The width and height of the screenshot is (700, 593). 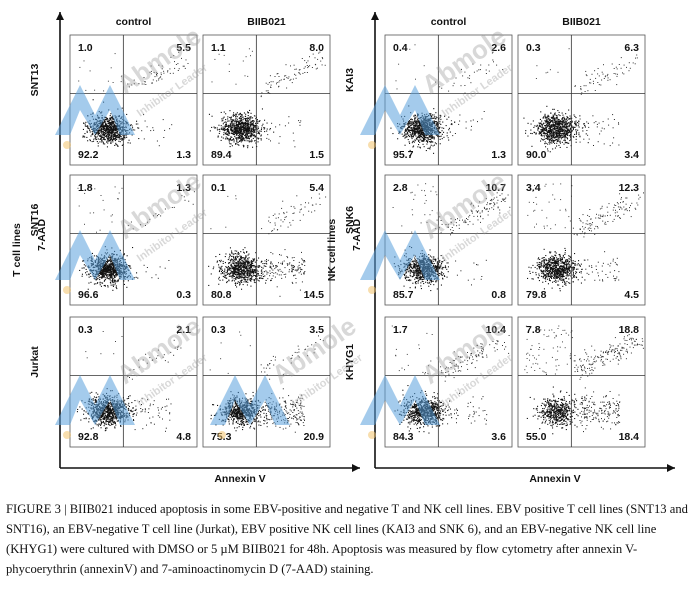 What do you see at coordinates (536, 155) in the screenshot?
I see `quadrant-lower-left: 90.0` at bounding box center [536, 155].